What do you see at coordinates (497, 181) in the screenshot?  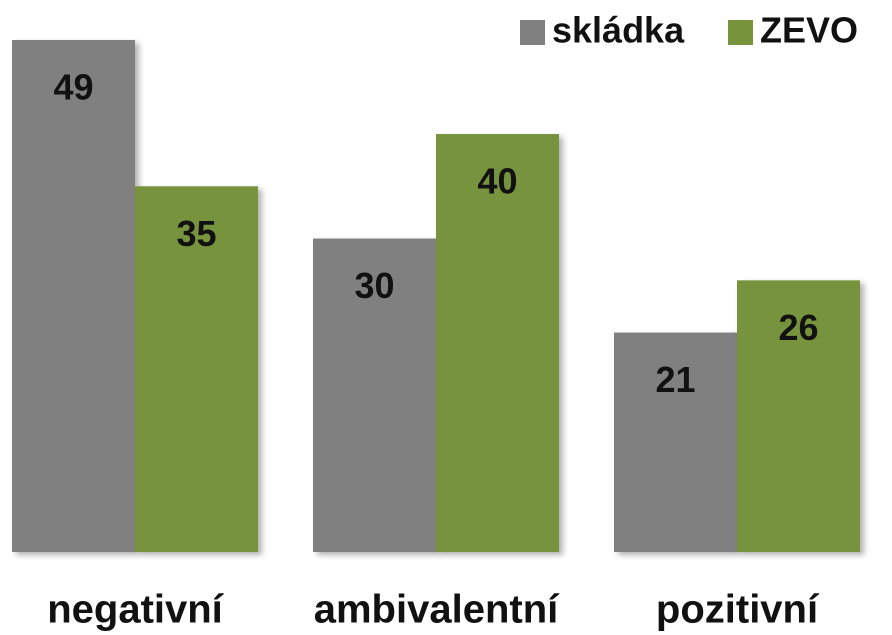 I see `value-label: 40` at bounding box center [497, 181].